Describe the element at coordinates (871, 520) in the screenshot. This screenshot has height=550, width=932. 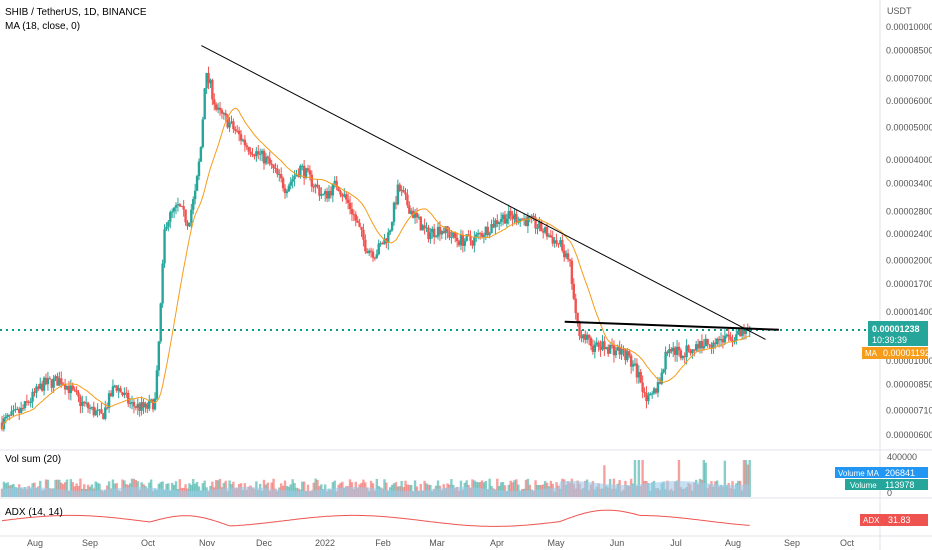
I see `adx-badge-label: ADX` at that location.